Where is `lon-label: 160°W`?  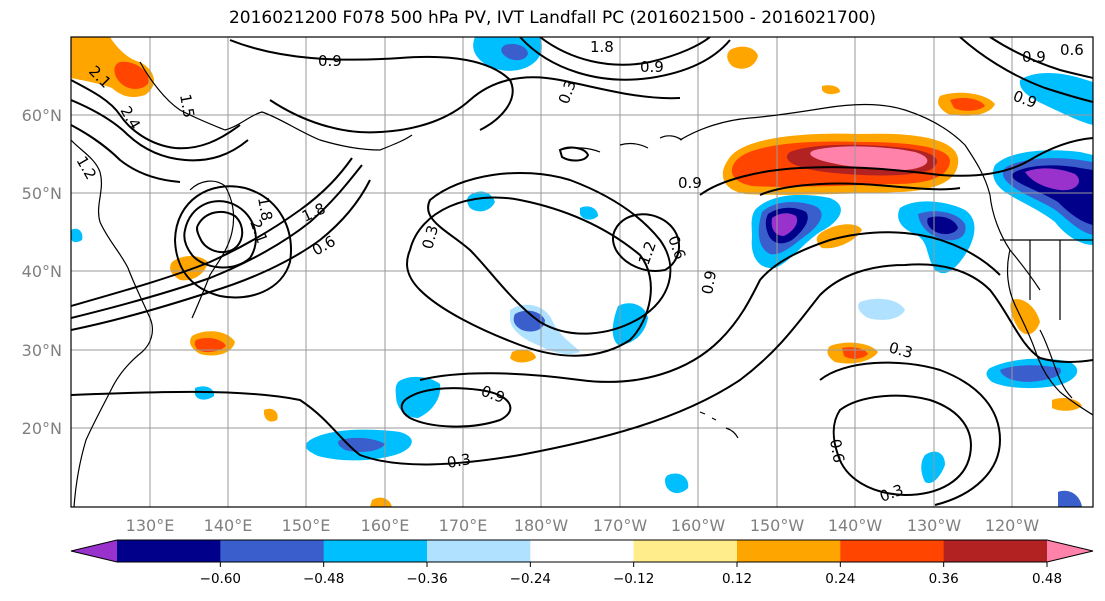 lon-label: 160°W is located at coordinates (698, 525).